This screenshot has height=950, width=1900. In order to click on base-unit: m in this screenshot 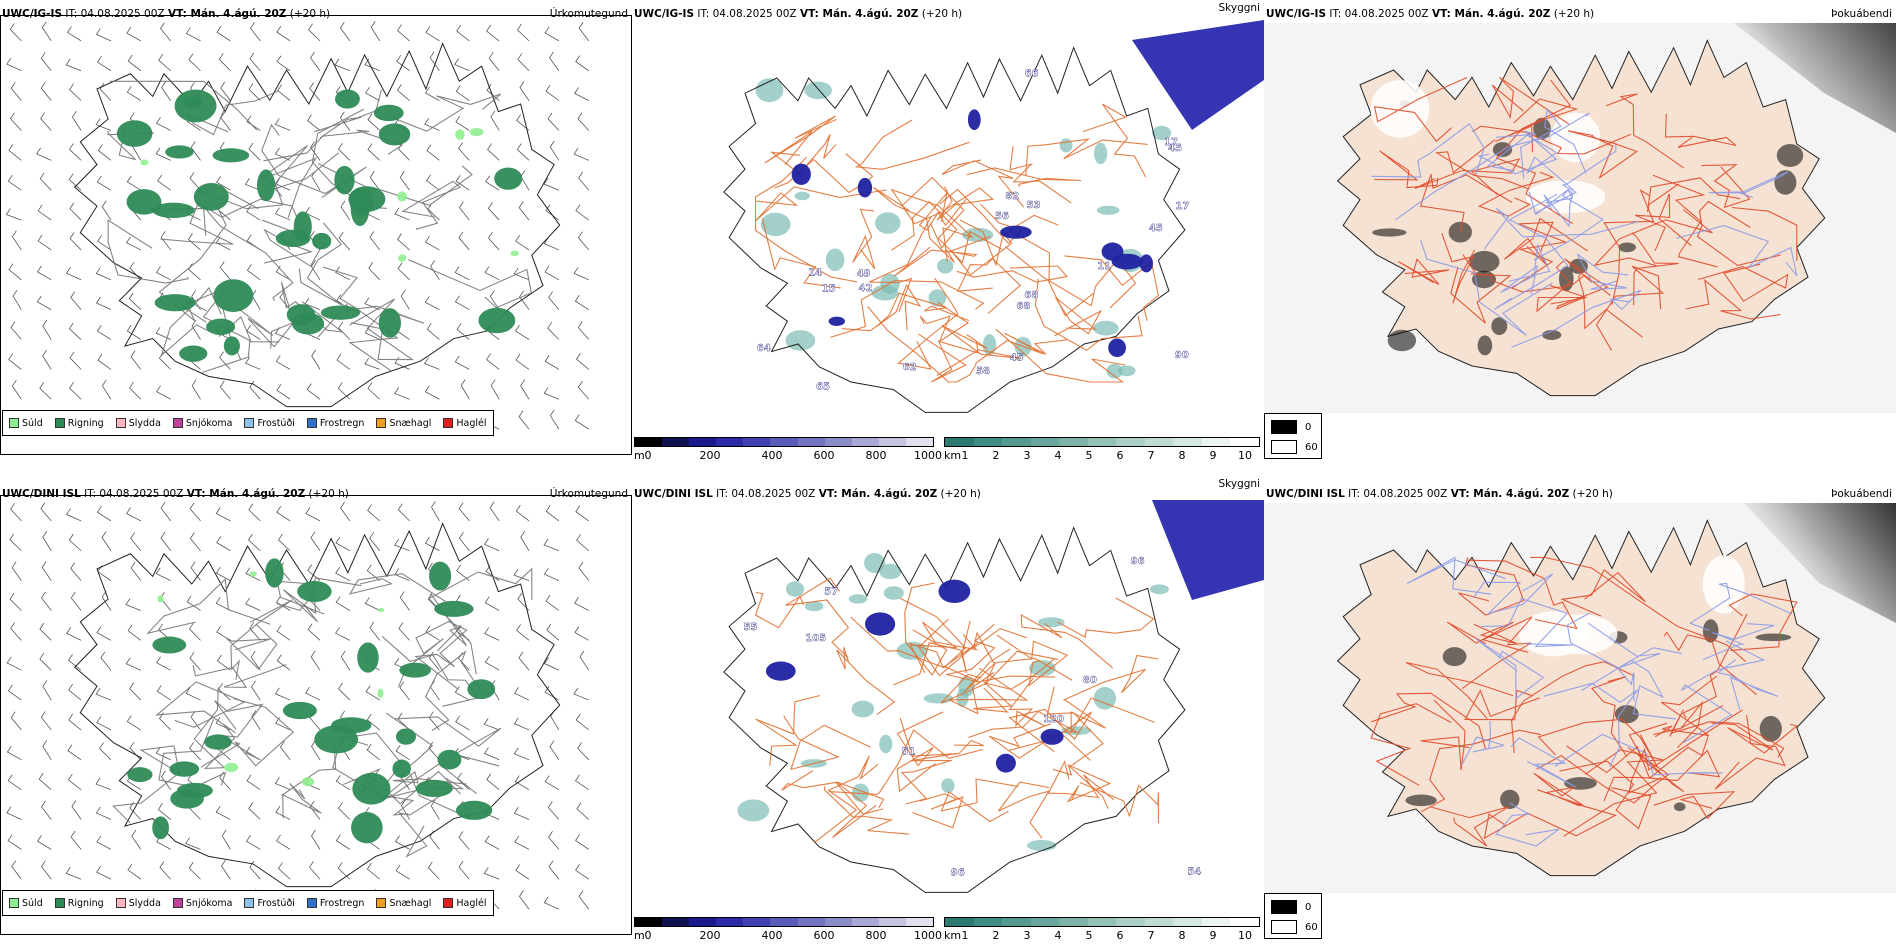, I will do `click(639, 455)`.